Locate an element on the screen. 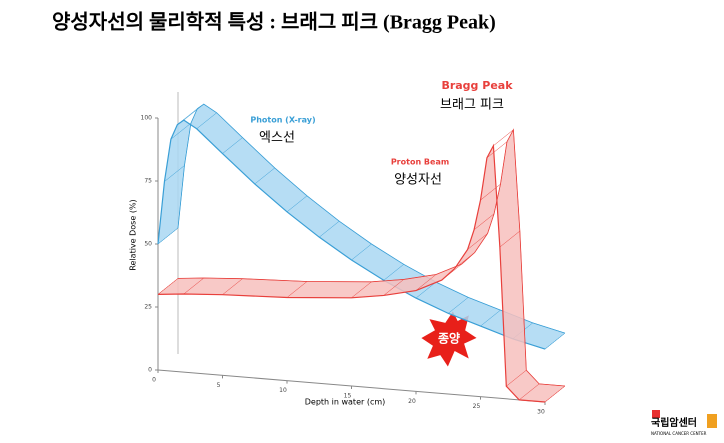 This screenshot has height=443, width=724. y-tick-label: 100 is located at coordinates (147, 118).